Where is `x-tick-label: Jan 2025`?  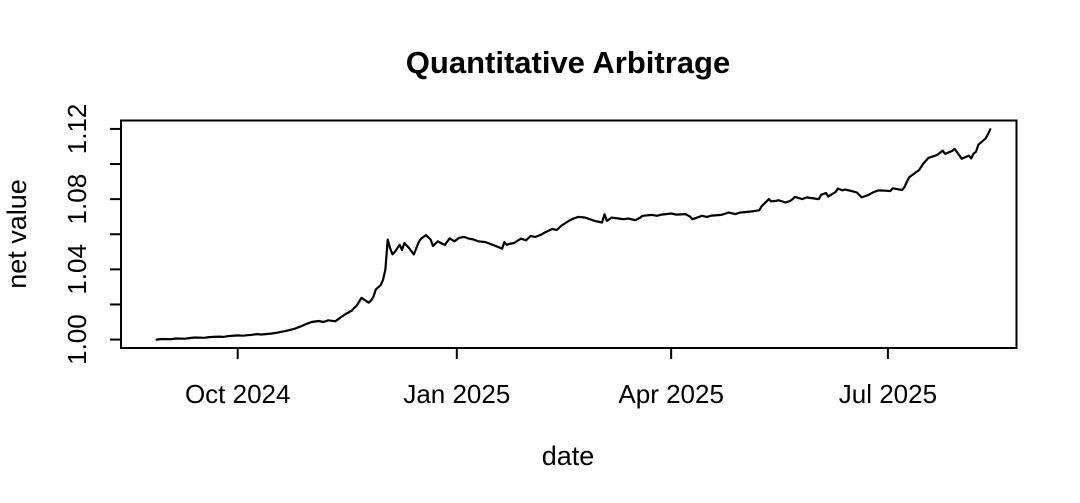 x-tick-label: Jan 2025 is located at coordinates (456, 394).